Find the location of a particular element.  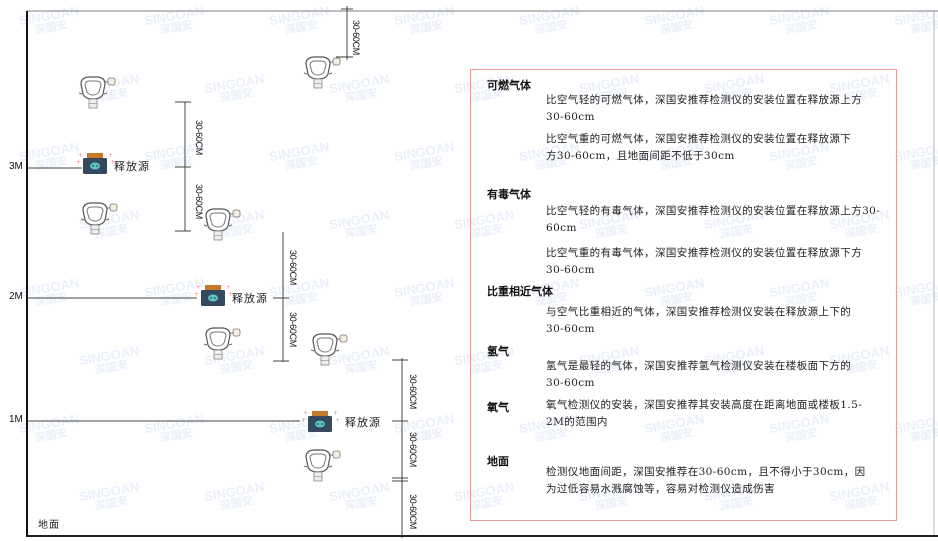

section-title-combustible: 可燃气体 is located at coordinates (509, 85).